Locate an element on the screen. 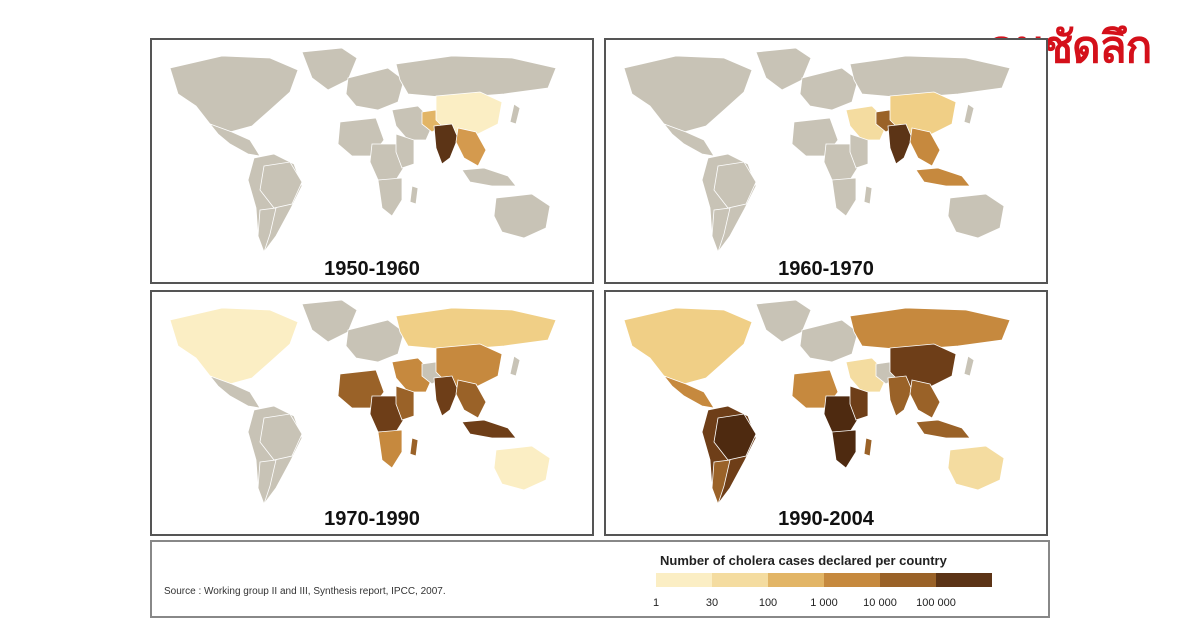 The height and width of the screenshot is (623, 1200). legend-tick: 1 is located at coordinates (656, 603).